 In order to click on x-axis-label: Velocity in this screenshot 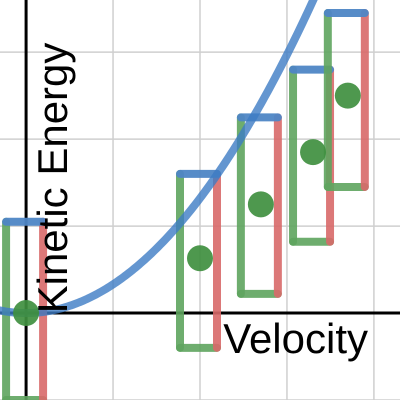, I will do `click(295, 338)`.